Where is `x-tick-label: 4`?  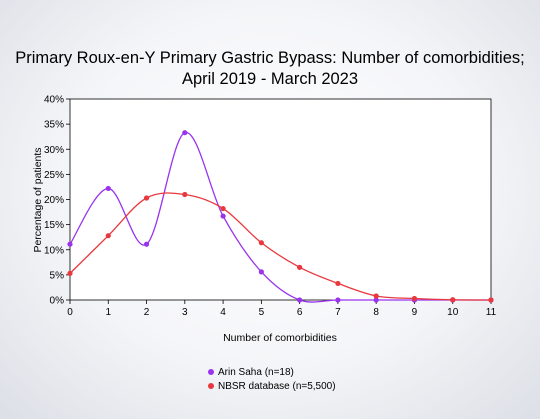 x-tick-label: 4 is located at coordinates (223, 312).